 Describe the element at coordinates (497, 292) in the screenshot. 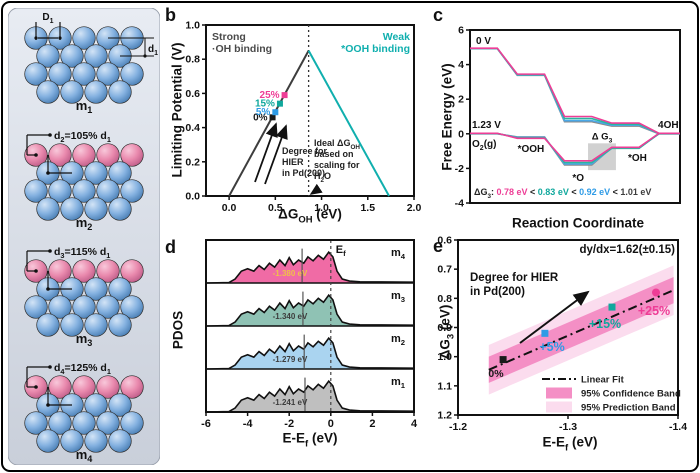

I see `e-degree-label: in Pd(200)` at that location.